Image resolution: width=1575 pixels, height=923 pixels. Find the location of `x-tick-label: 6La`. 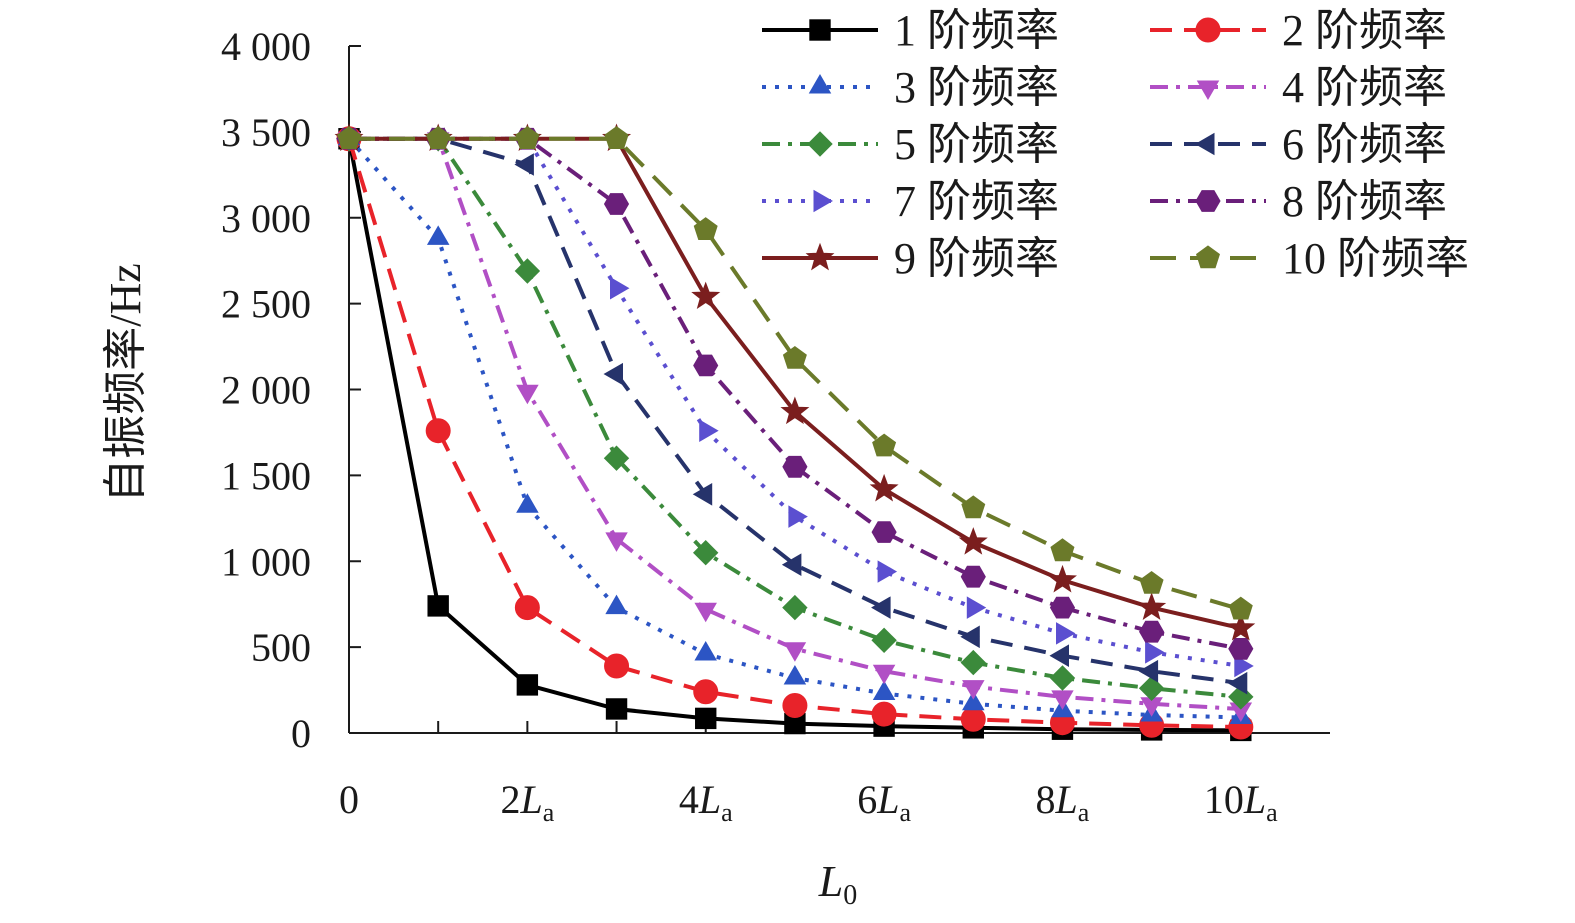

x-tick-label: 6La is located at coordinates (884, 802).